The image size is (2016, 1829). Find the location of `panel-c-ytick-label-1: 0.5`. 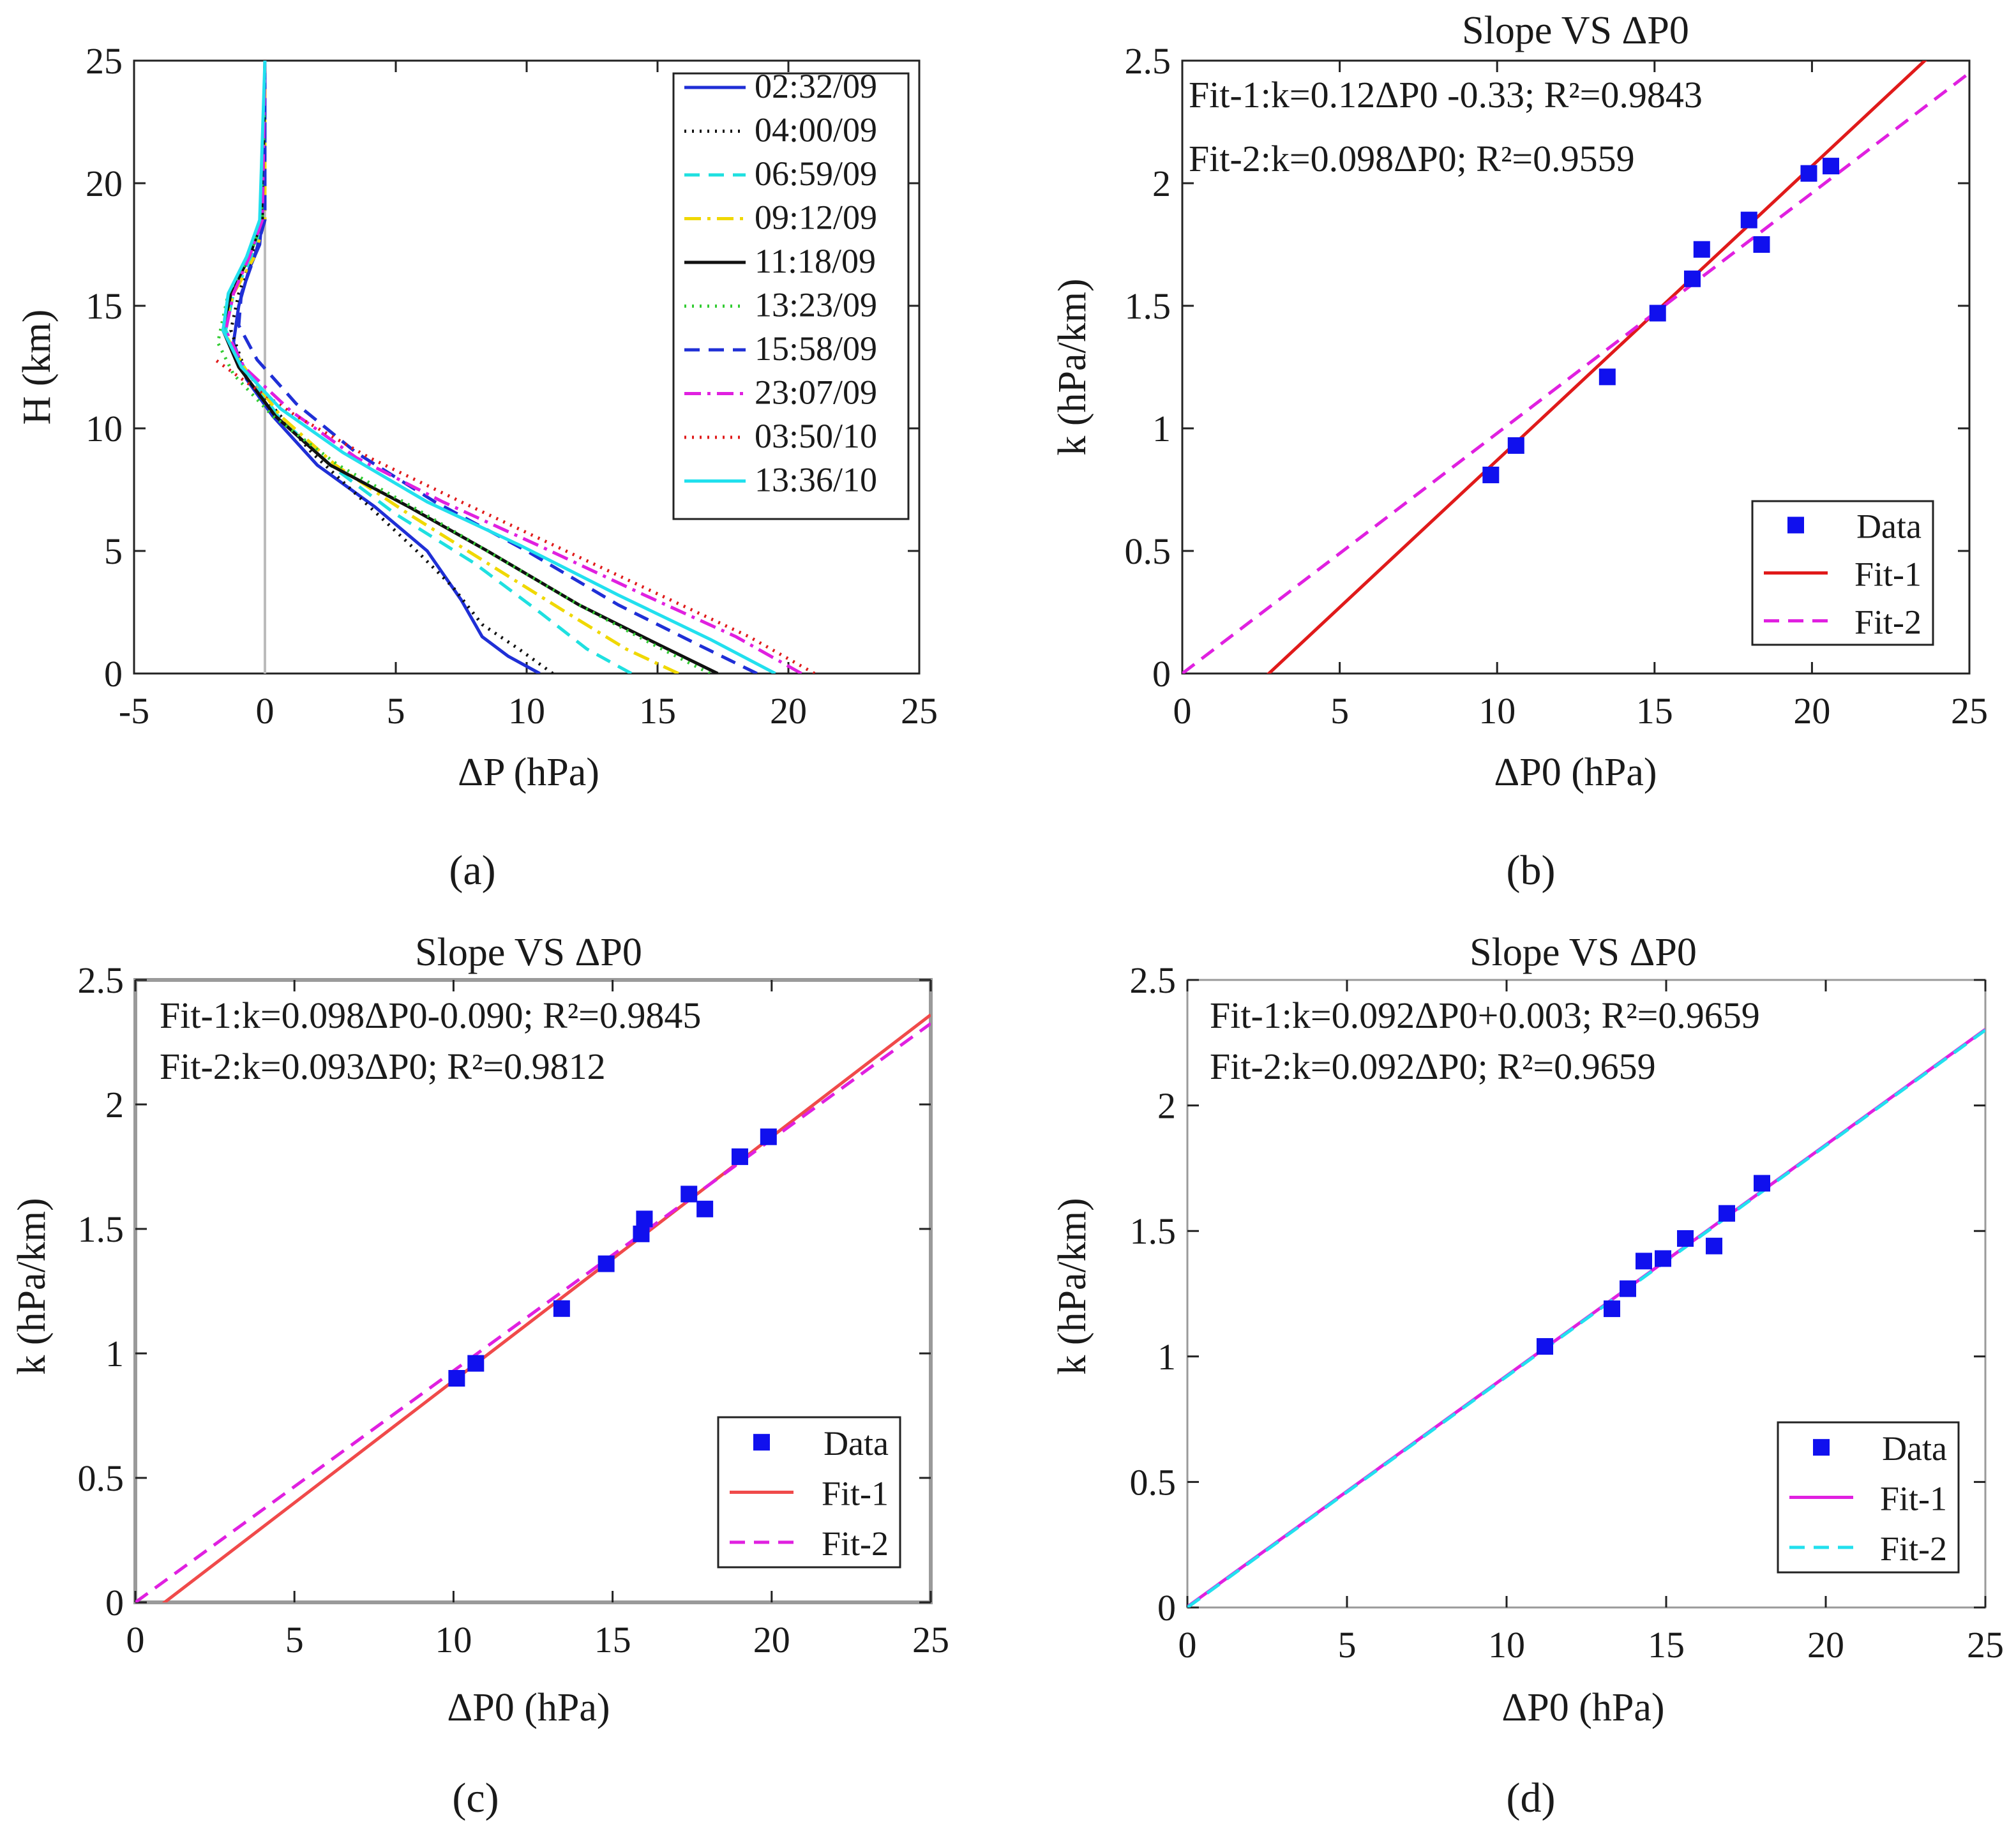

panel-c-ytick-label-1: 0.5 is located at coordinates (101, 1478).